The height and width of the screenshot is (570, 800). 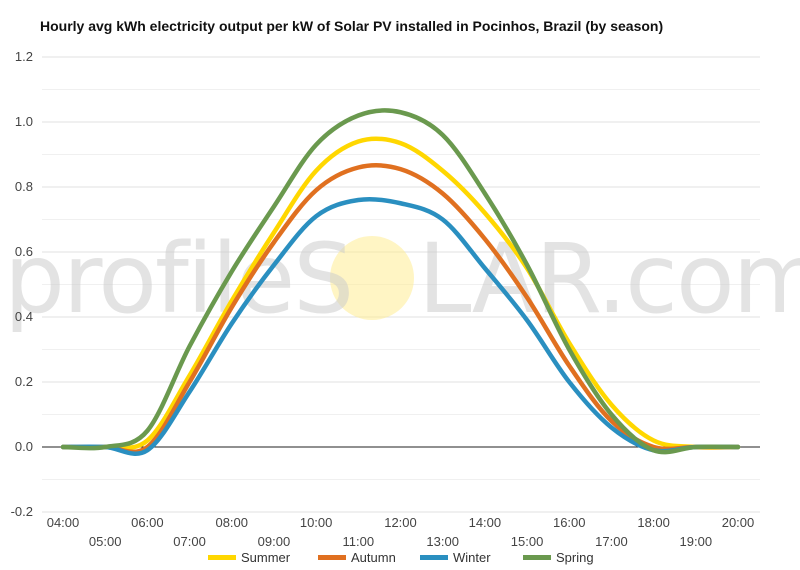 What do you see at coordinates (738, 522) in the screenshot?
I see `x-tick-label: 20:00` at bounding box center [738, 522].